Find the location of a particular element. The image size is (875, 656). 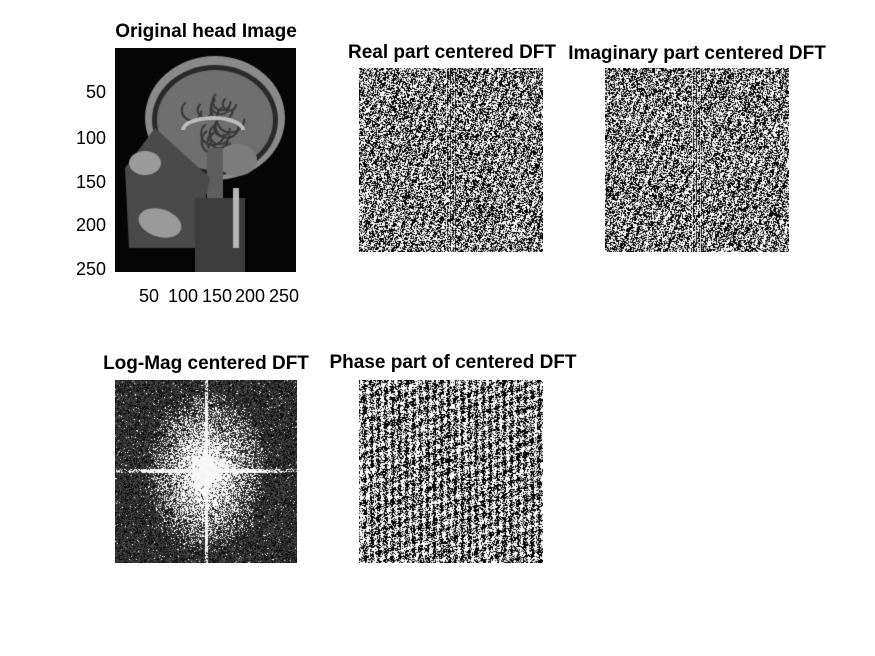

log-mag-dft-image is located at coordinates (206, 471).